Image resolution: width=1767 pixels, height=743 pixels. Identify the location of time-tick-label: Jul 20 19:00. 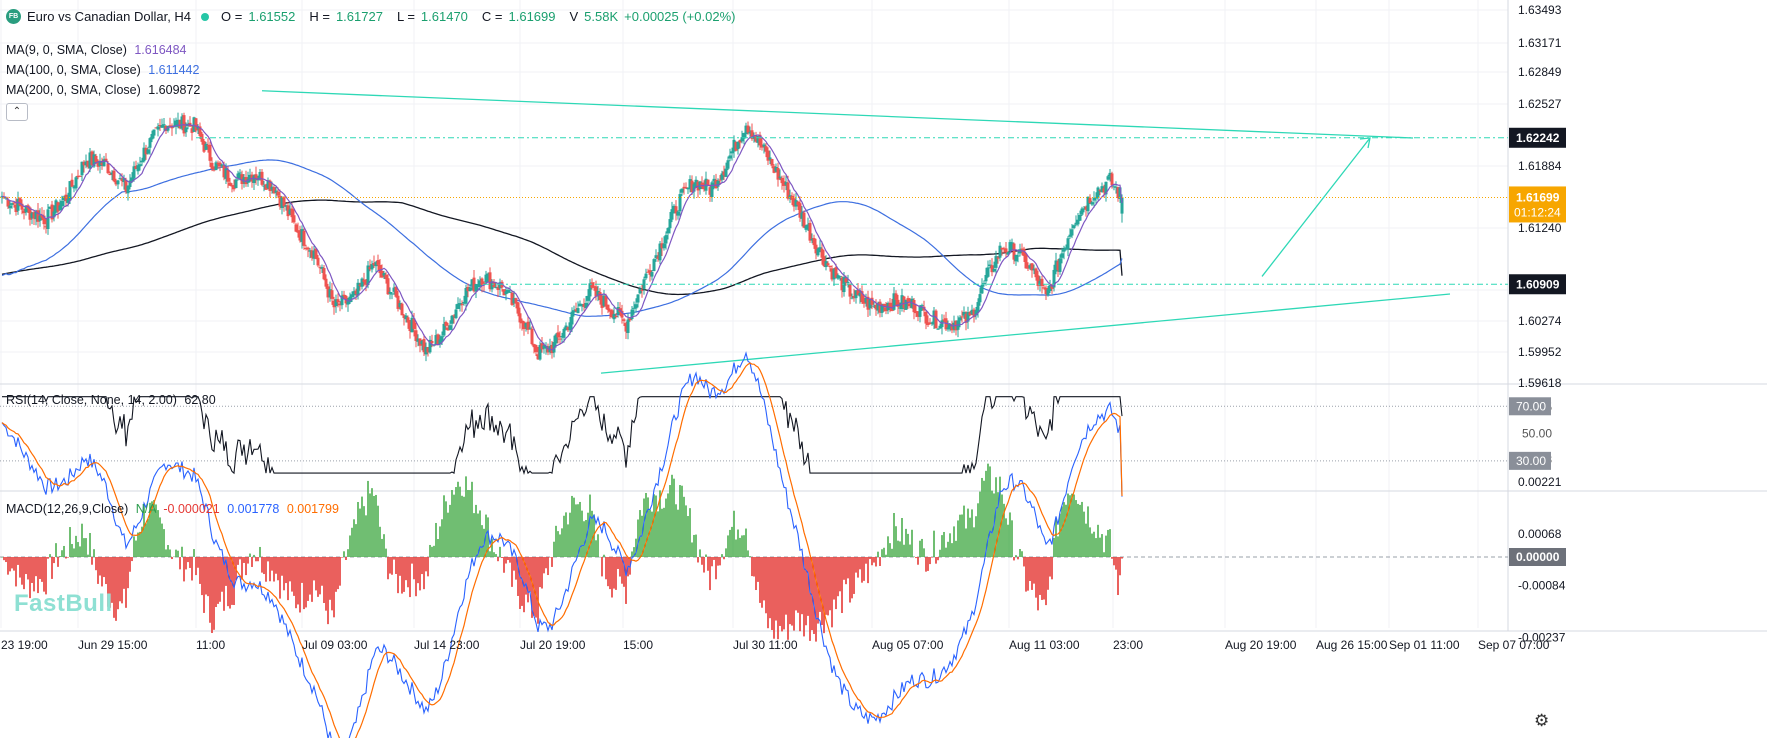
(553, 645).